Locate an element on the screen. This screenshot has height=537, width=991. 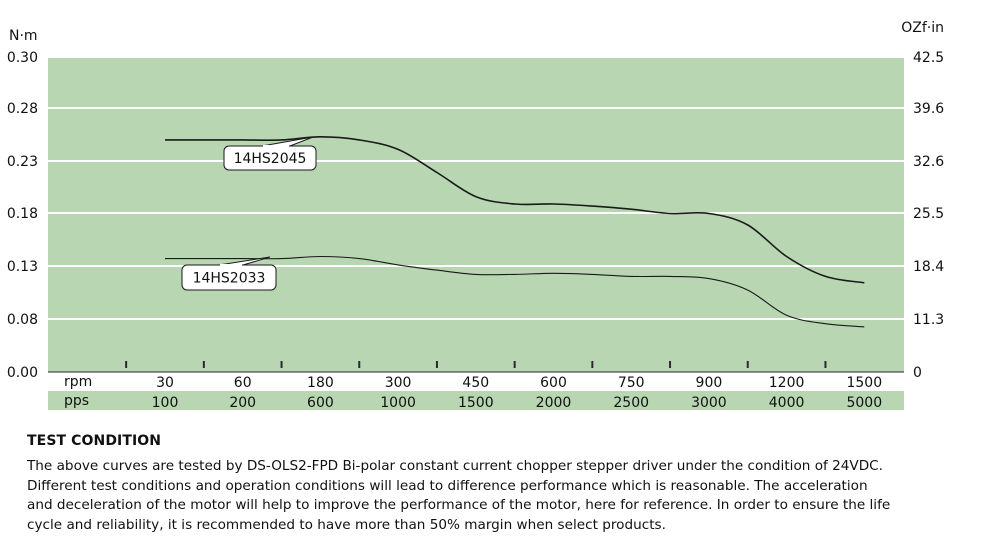
pps-tick-label: 100 is located at coordinates (165, 403).